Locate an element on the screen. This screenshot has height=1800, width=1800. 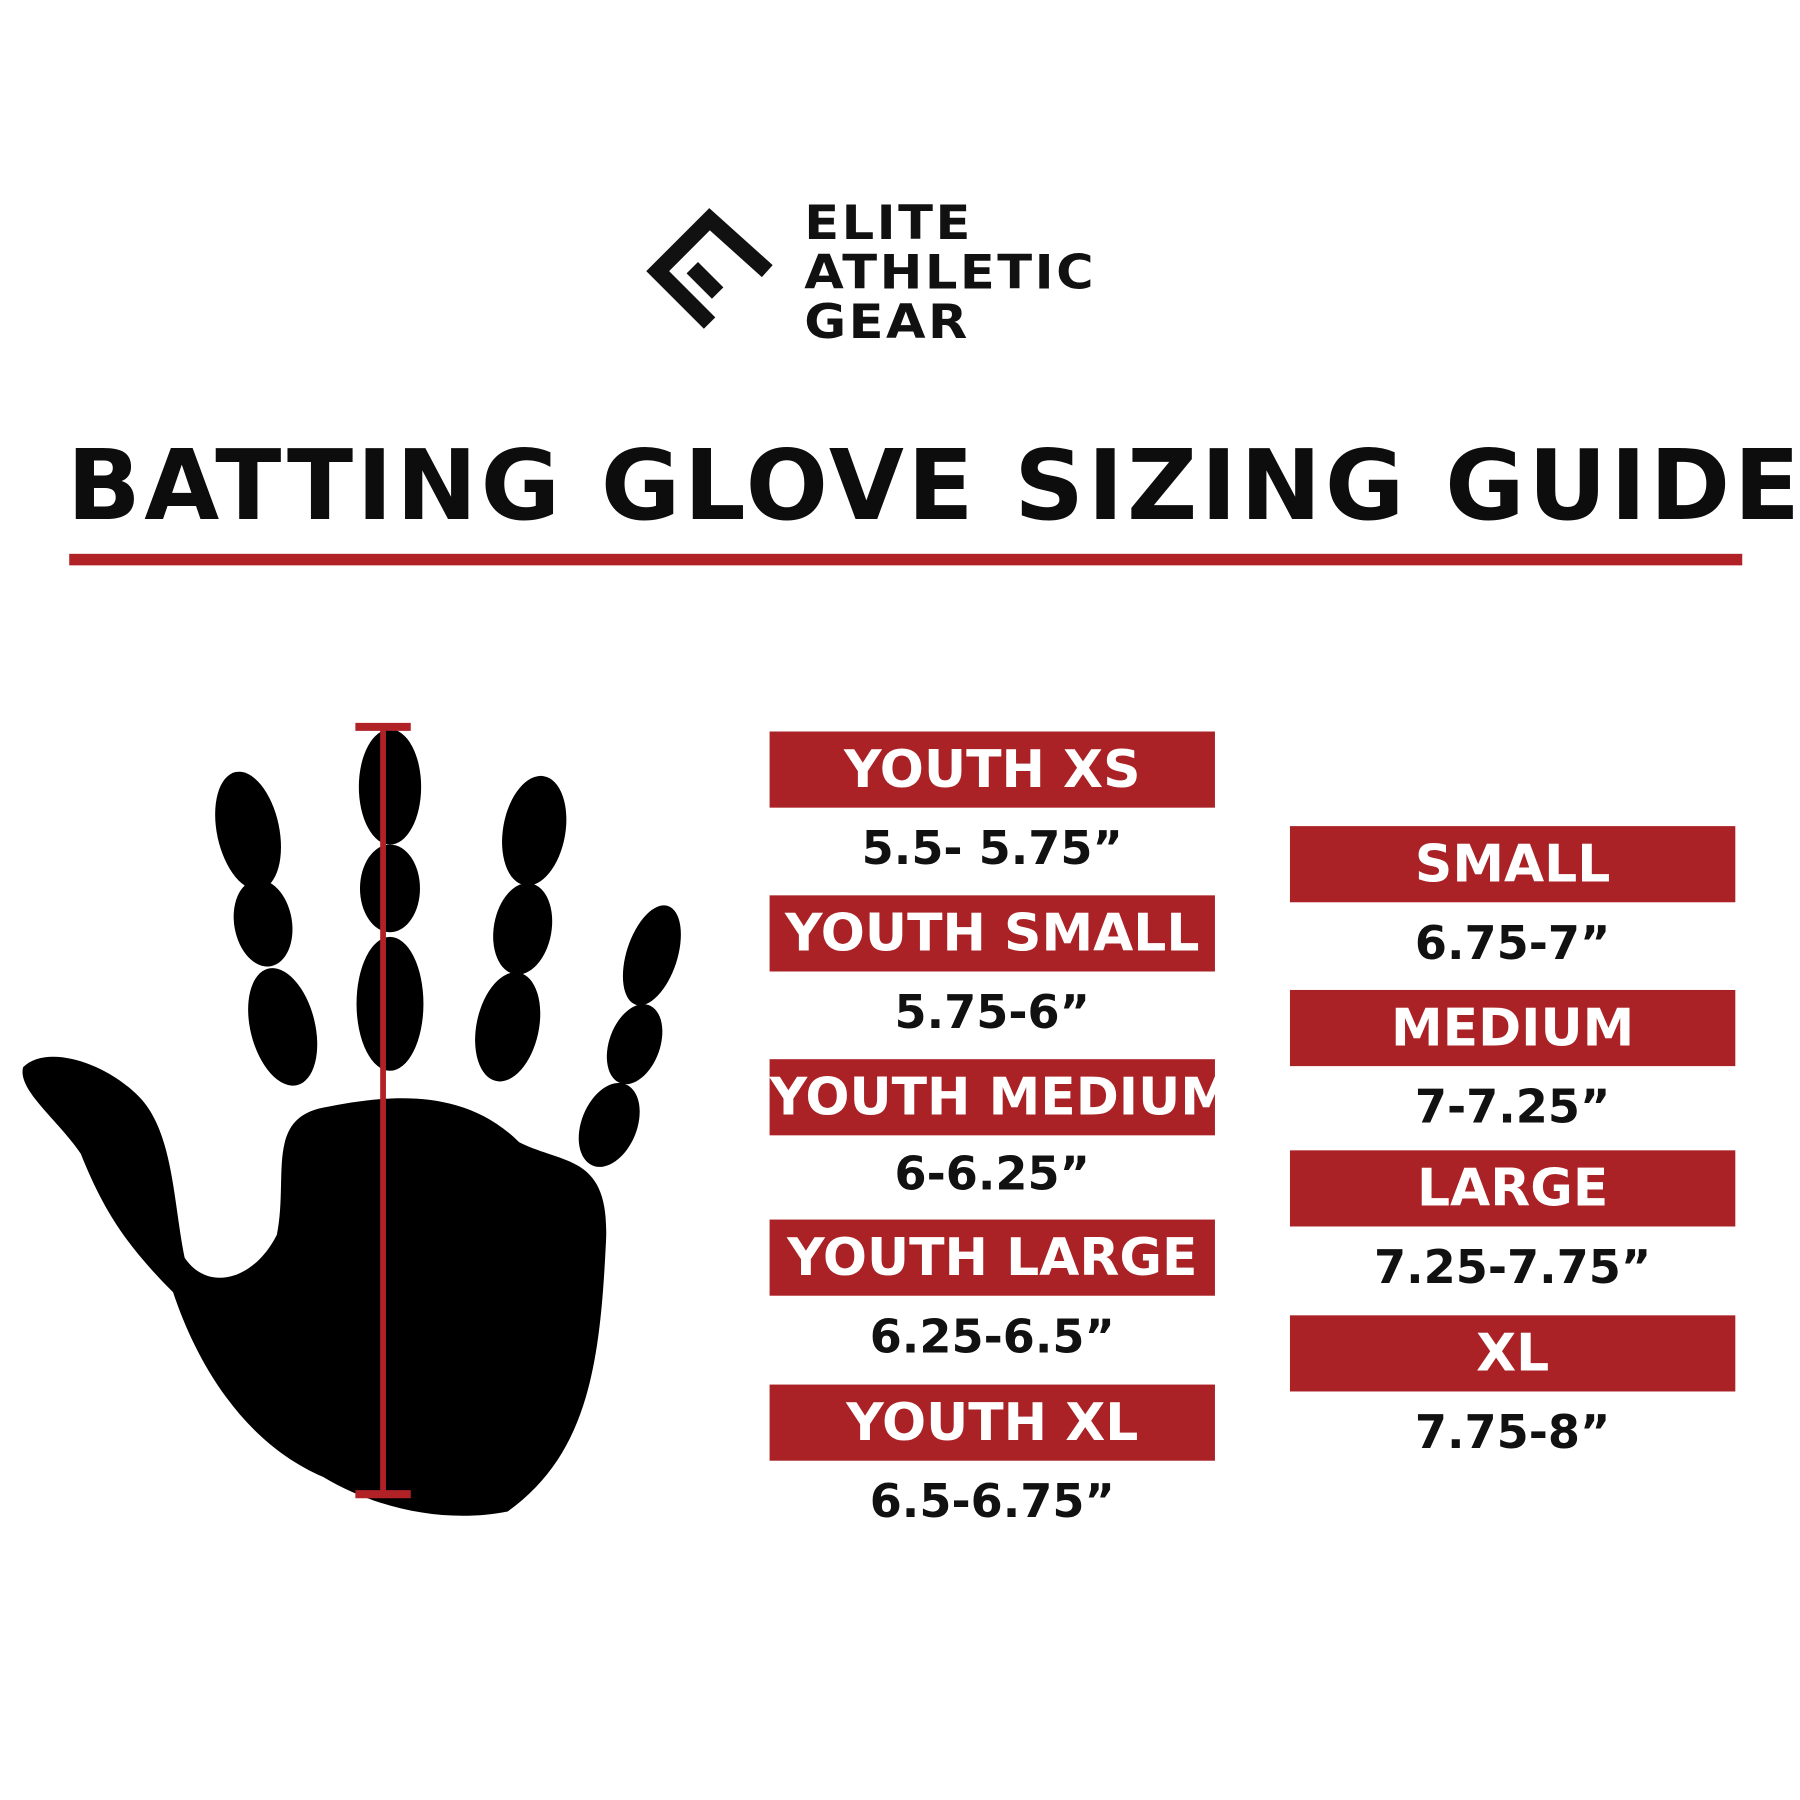
size-range: 6.75-7” is located at coordinates (1512, 944).